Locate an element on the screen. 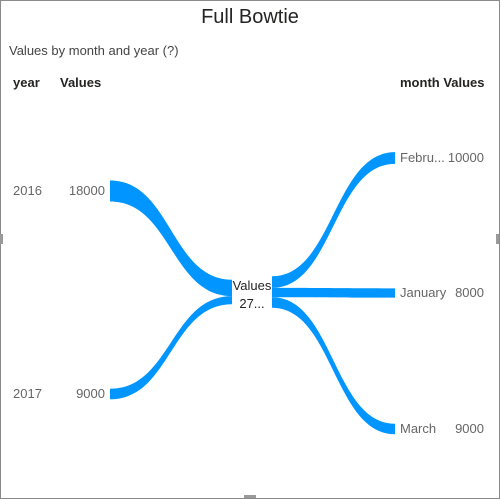 This screenshot has height=500, width=500. left-category-label-2016: 2016 is located at coordinates (27, 190).